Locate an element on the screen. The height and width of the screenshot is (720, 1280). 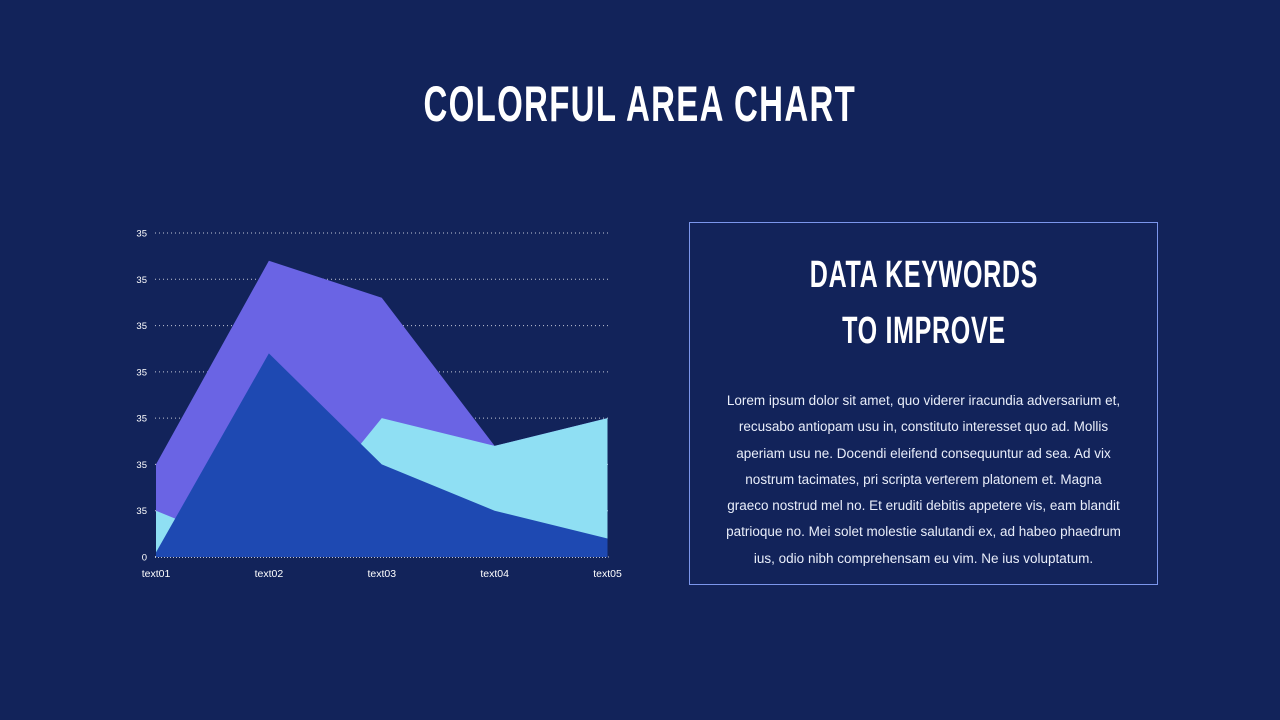
y-tick-label: 0 is located at coordinates (144, 558).